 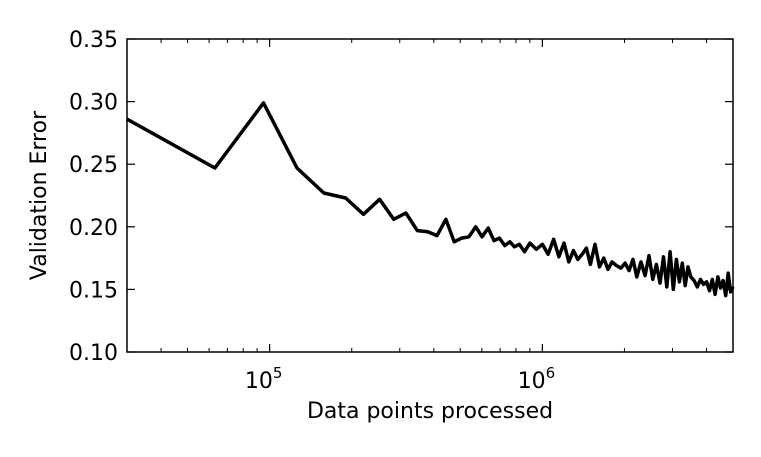 What do you see at coordinates (537, 379) in the screenshot?
I see `x-tick-label: 10⁶` at bounding box center [537, 379].